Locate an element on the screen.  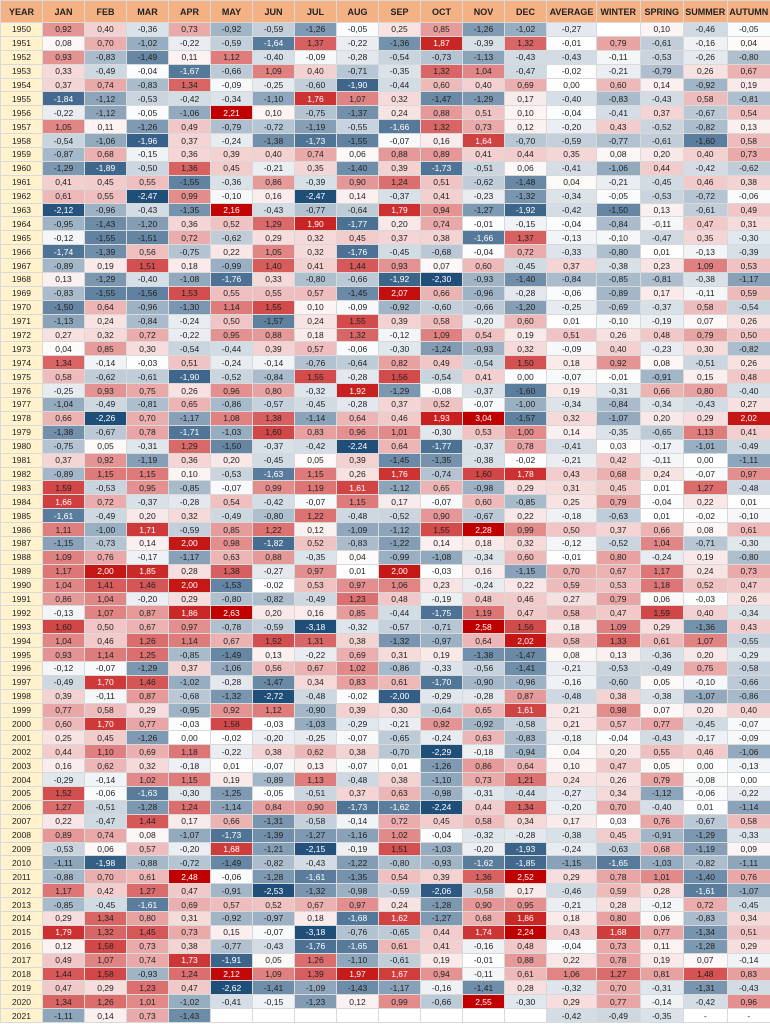
value-cell: -0,59 is located at coordinates (231, 43).